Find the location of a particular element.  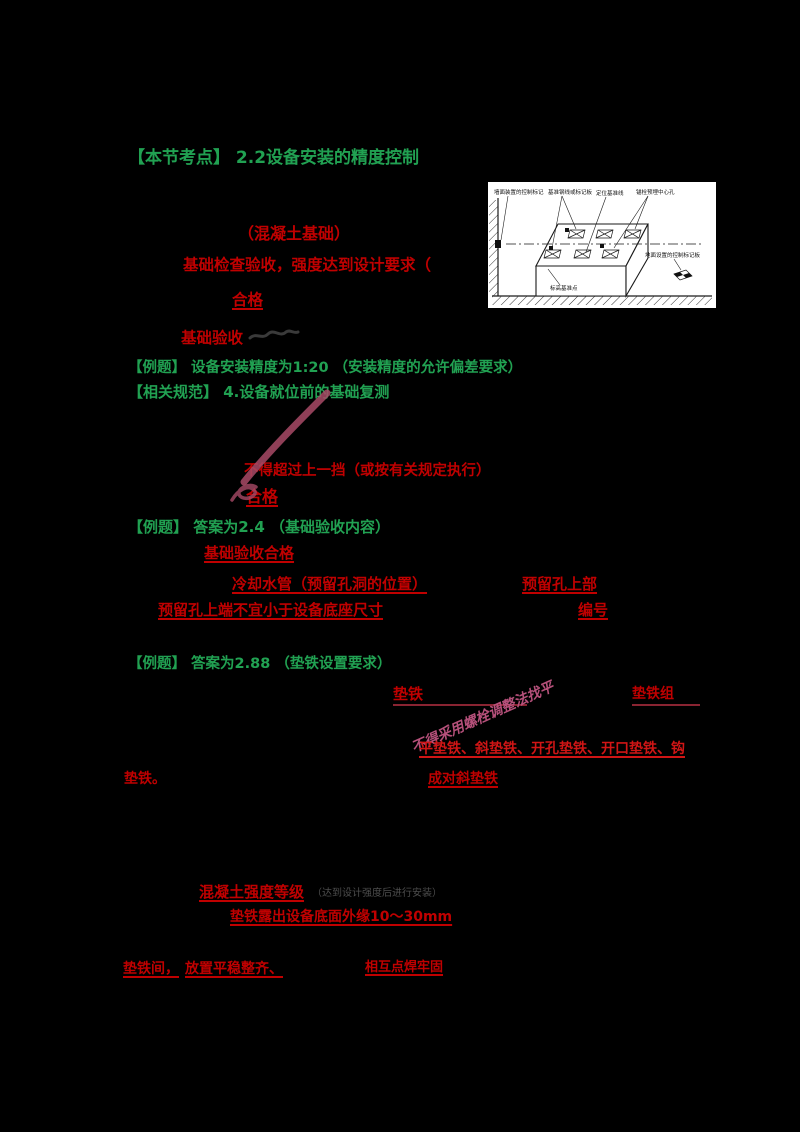

answer-contact: 垫铁间， is located at coordinates (151, 969).